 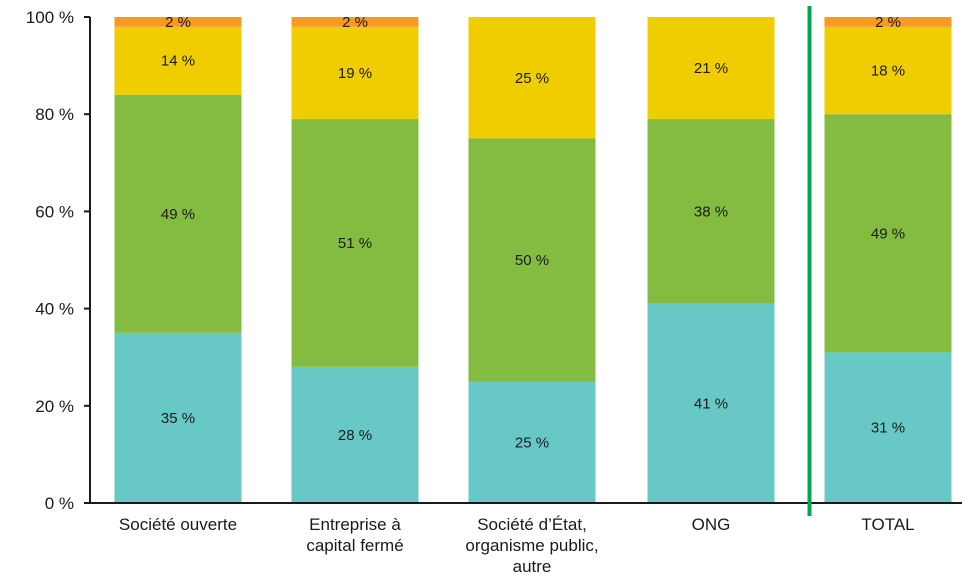 I want to click on data-label-4-2: 18 %, so click(x=888, y=70).